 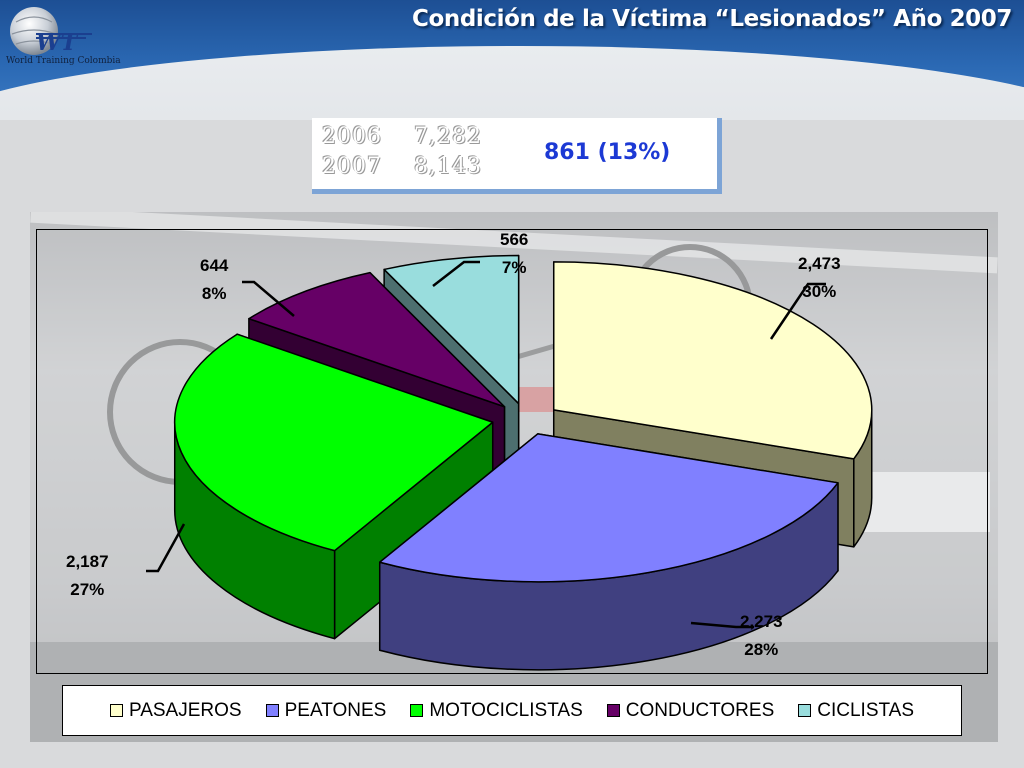 I want to click on data-label-peatones: 2,273 28%, so click(x=761, y=636).